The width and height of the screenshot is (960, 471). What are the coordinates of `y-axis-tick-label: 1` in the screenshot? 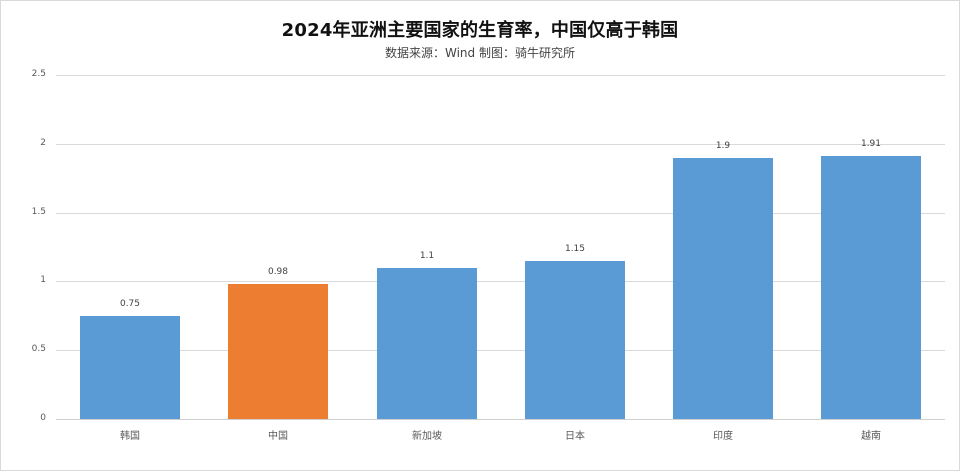 It's located at (43, 280).